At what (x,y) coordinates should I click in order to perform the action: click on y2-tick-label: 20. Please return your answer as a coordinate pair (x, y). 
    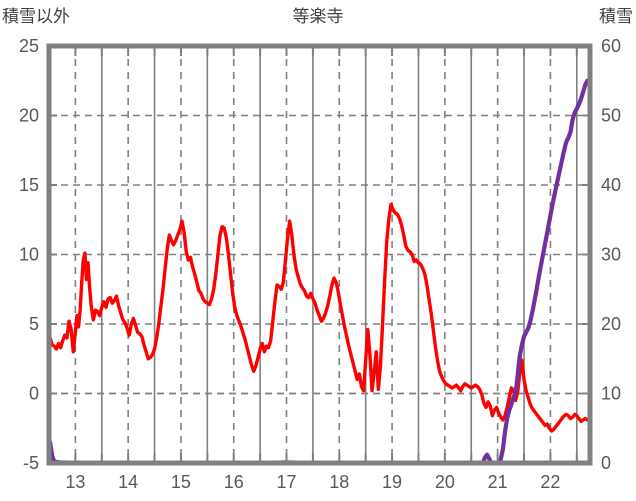
    Looking at the image, I should click on (611, 324).